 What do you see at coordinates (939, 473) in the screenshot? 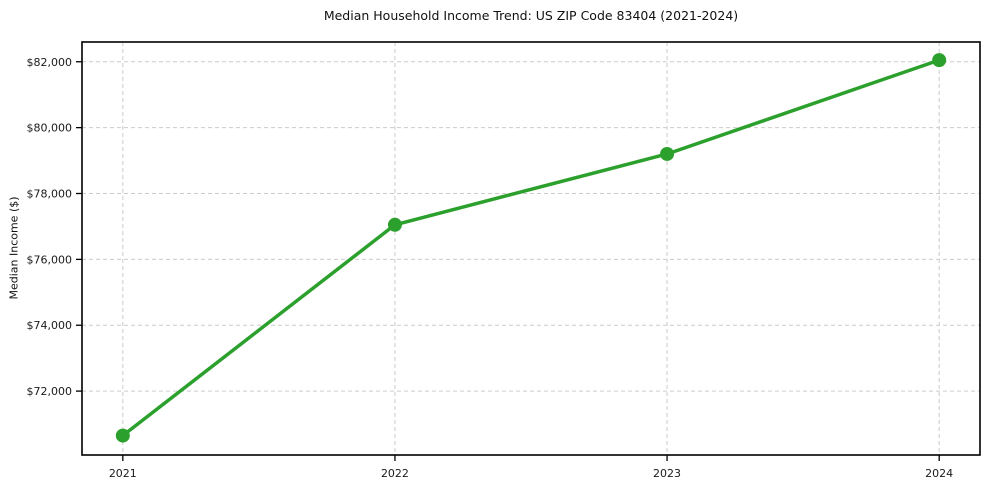
I see `x-tick-label: 2024` at bounding box center [939, 473].